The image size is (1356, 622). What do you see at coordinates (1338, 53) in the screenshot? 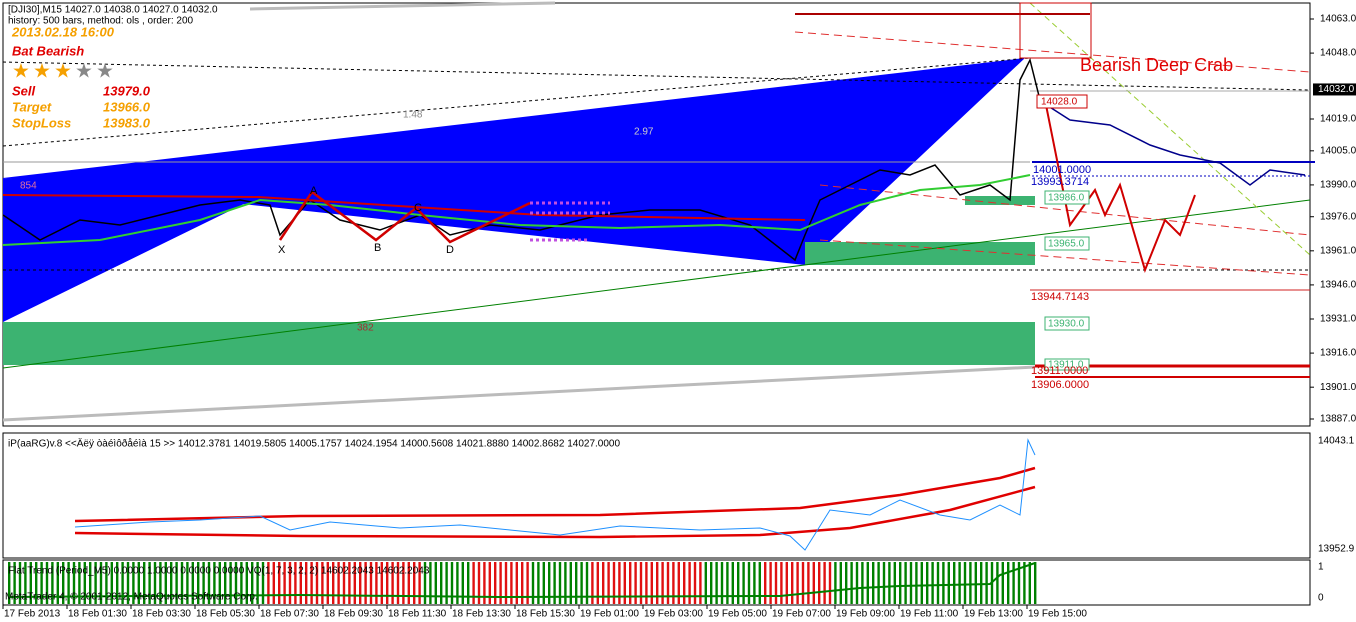
I see `tick-label: 14048.0` at bounding box center [1338, 53].